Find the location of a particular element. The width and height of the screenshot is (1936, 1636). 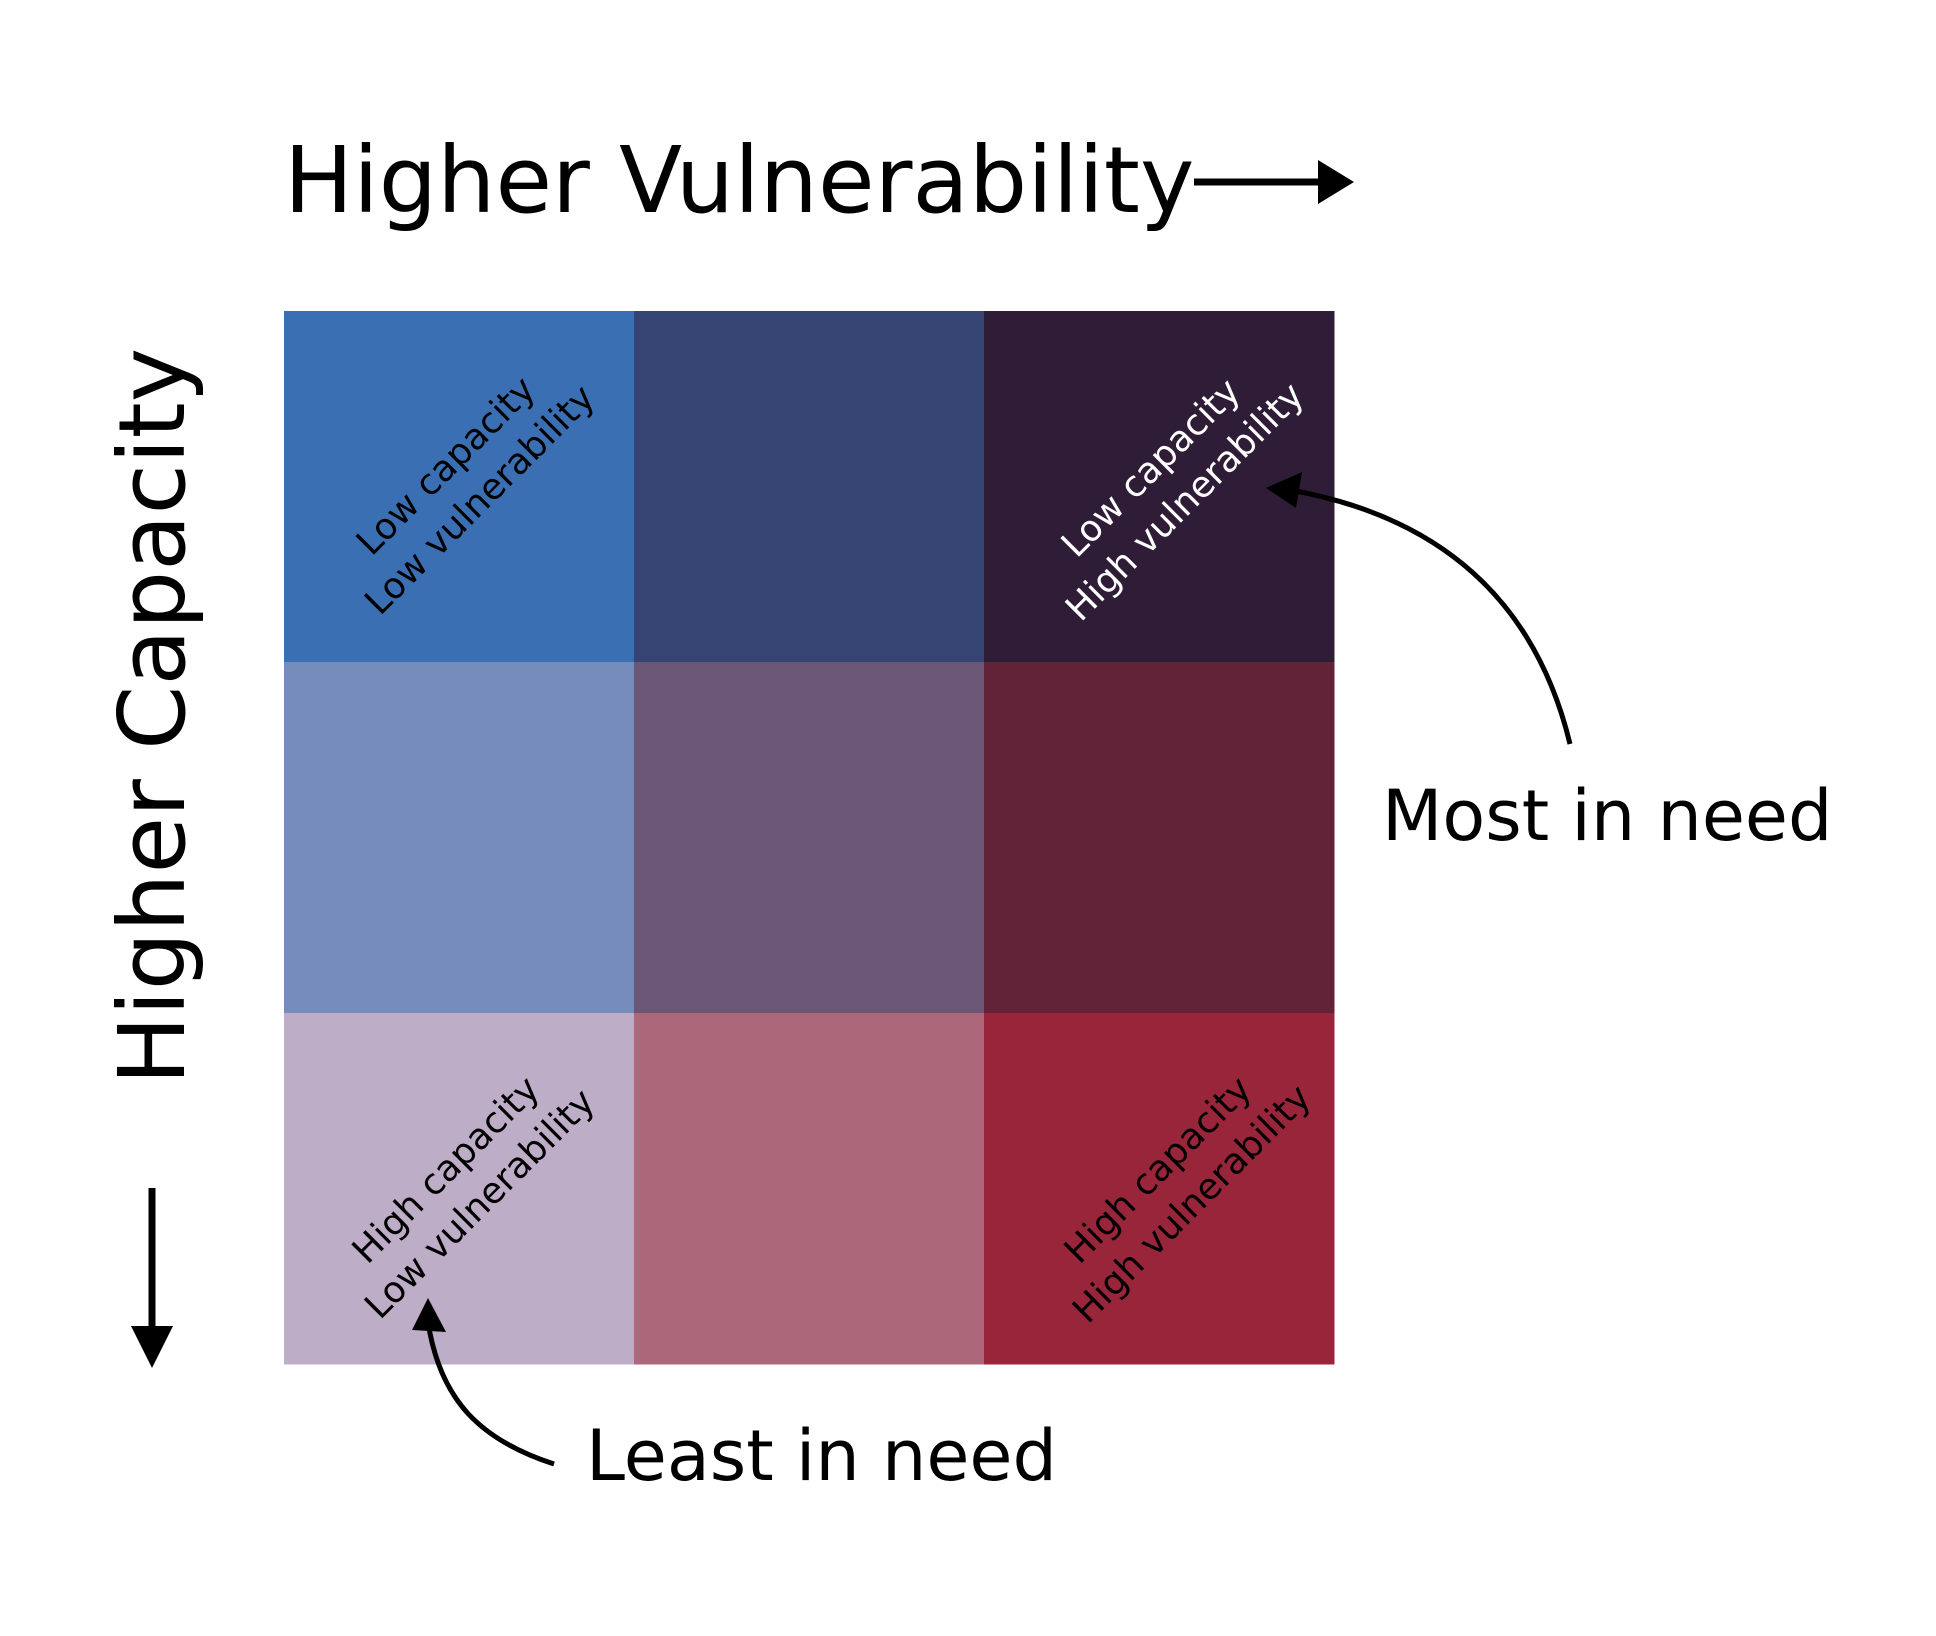

grid-cell-bottom-left is located at coordinates (459, 1189).